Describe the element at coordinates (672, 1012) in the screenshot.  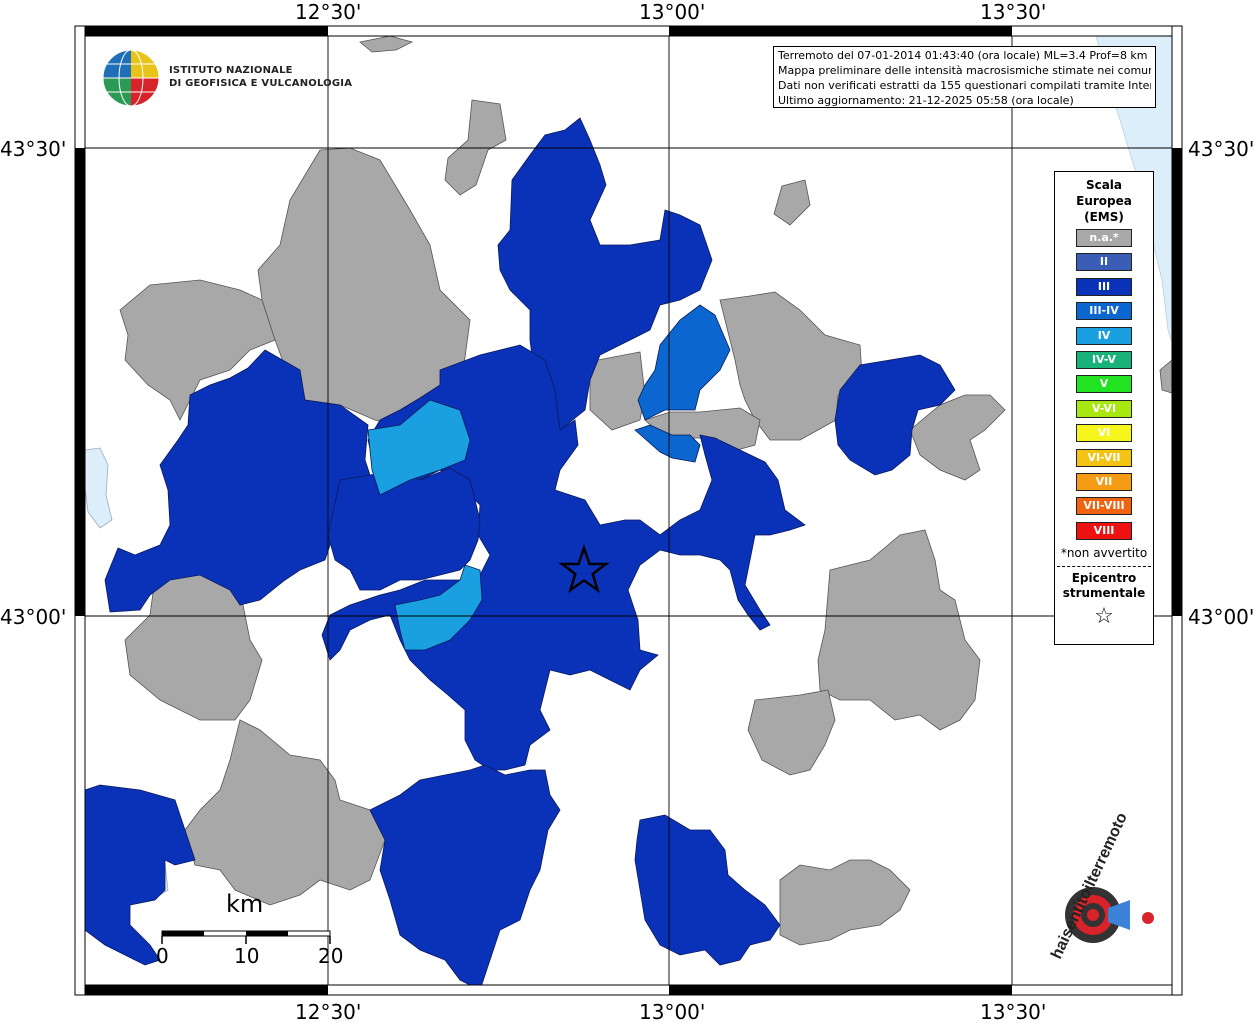
I see `lon-label-bottom: 13°00'` at that location.